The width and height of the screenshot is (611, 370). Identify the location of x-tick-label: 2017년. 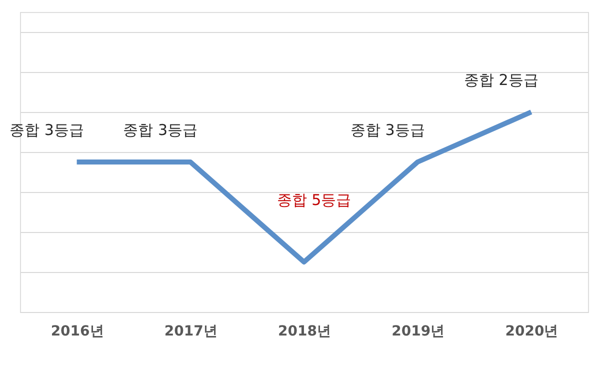
(191, 332).